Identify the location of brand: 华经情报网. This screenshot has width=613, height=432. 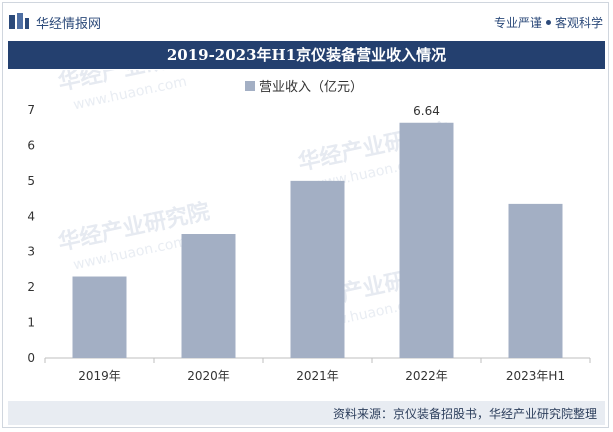
(54, 22).